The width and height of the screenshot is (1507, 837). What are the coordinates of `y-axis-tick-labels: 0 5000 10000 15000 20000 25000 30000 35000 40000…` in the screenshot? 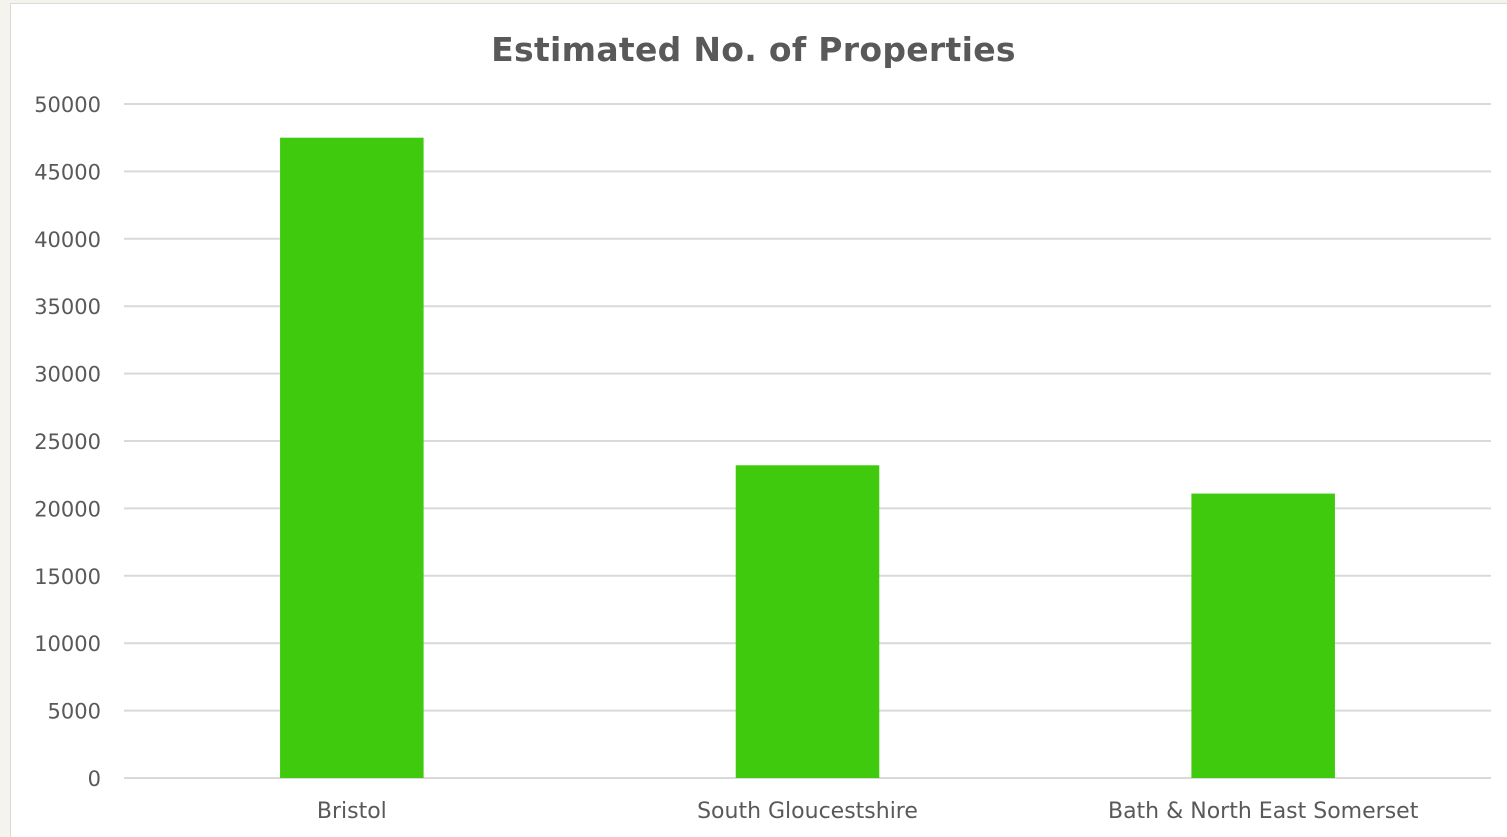 It's located at (67, 442).